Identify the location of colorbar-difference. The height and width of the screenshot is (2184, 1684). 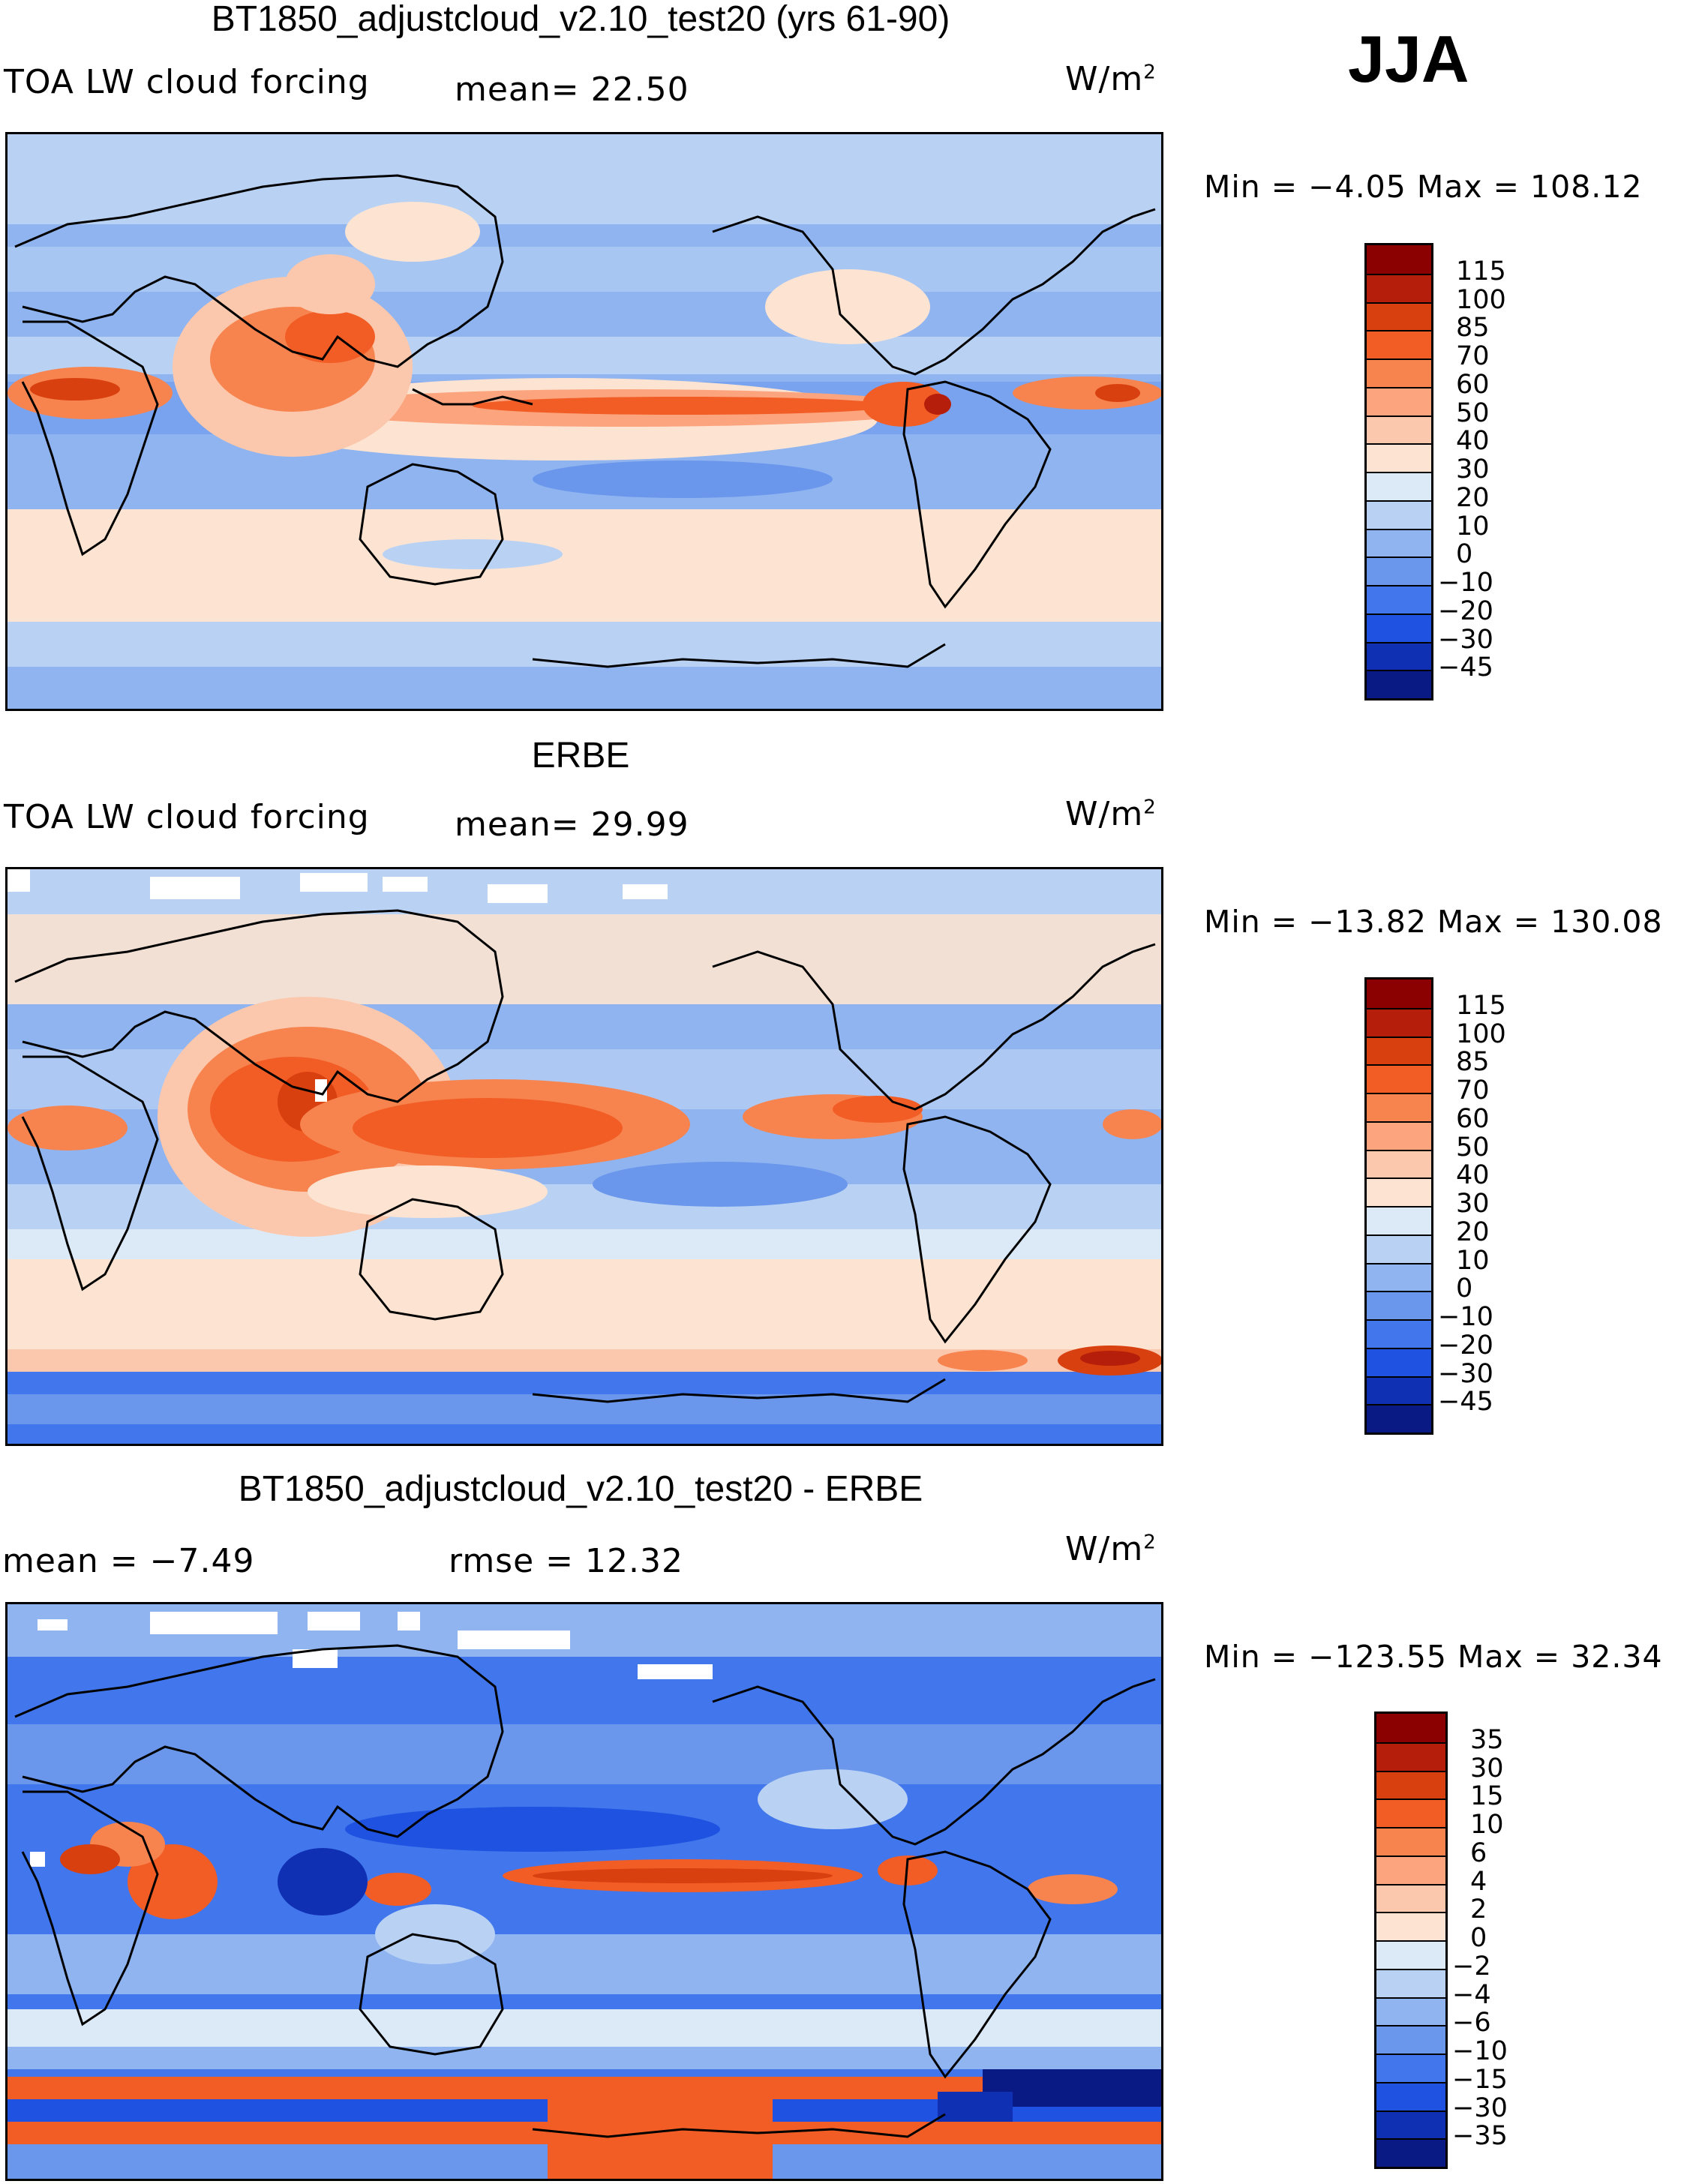
(1411, 1940).